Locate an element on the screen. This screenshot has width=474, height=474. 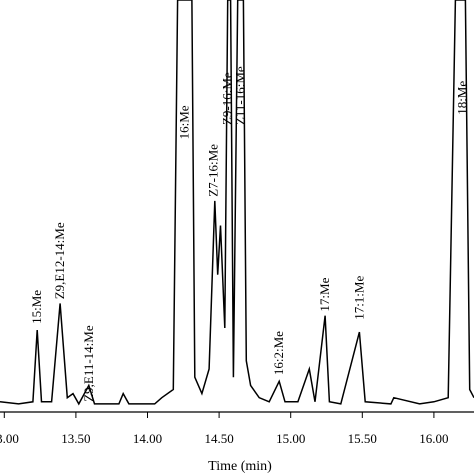
peak-label: 16:2:Me is located at coordinates (278, 353).